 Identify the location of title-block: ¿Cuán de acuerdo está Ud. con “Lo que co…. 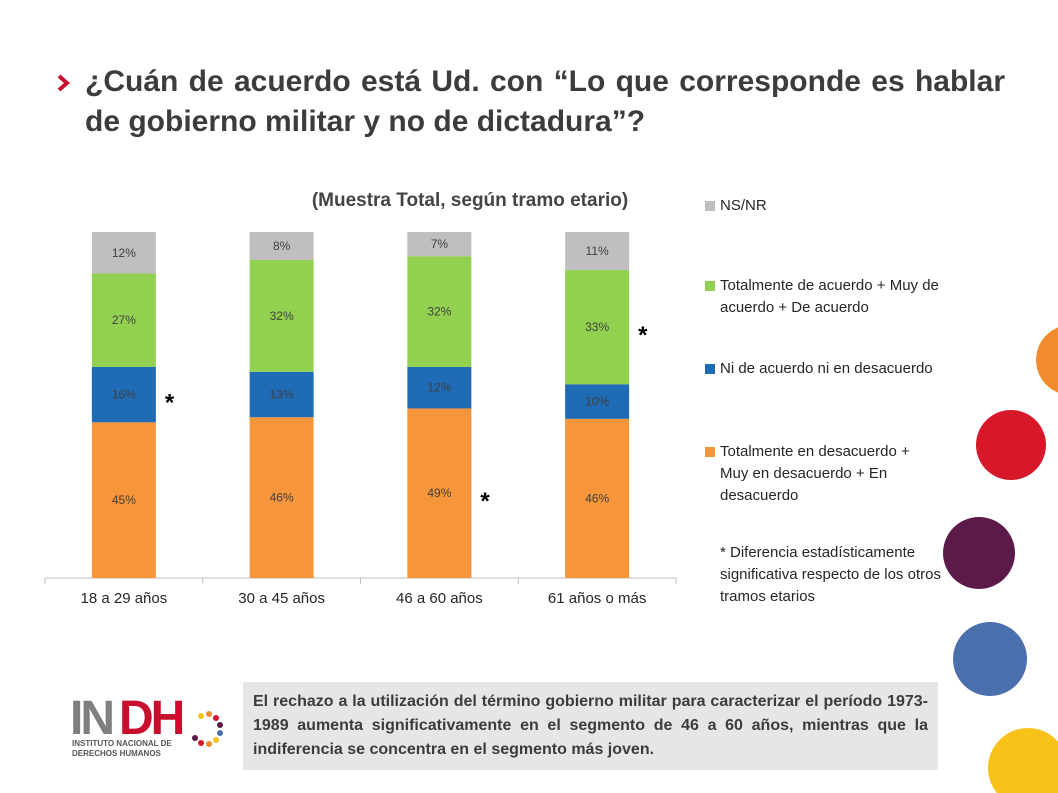
(530, 102).